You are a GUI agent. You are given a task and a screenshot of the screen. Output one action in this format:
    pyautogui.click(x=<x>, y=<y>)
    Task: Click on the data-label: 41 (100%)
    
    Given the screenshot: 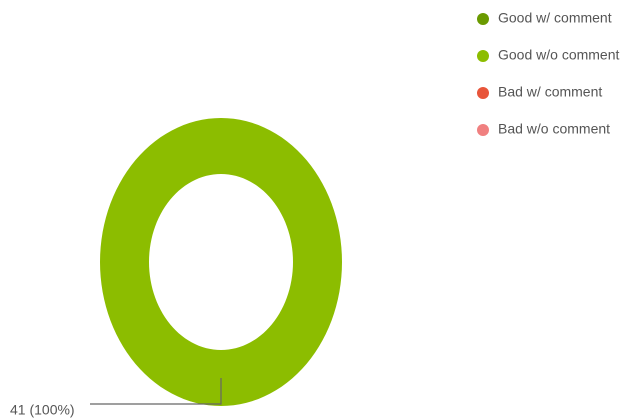 What is the action you would take?
    pyautogui.click(x=42, y=410)
    